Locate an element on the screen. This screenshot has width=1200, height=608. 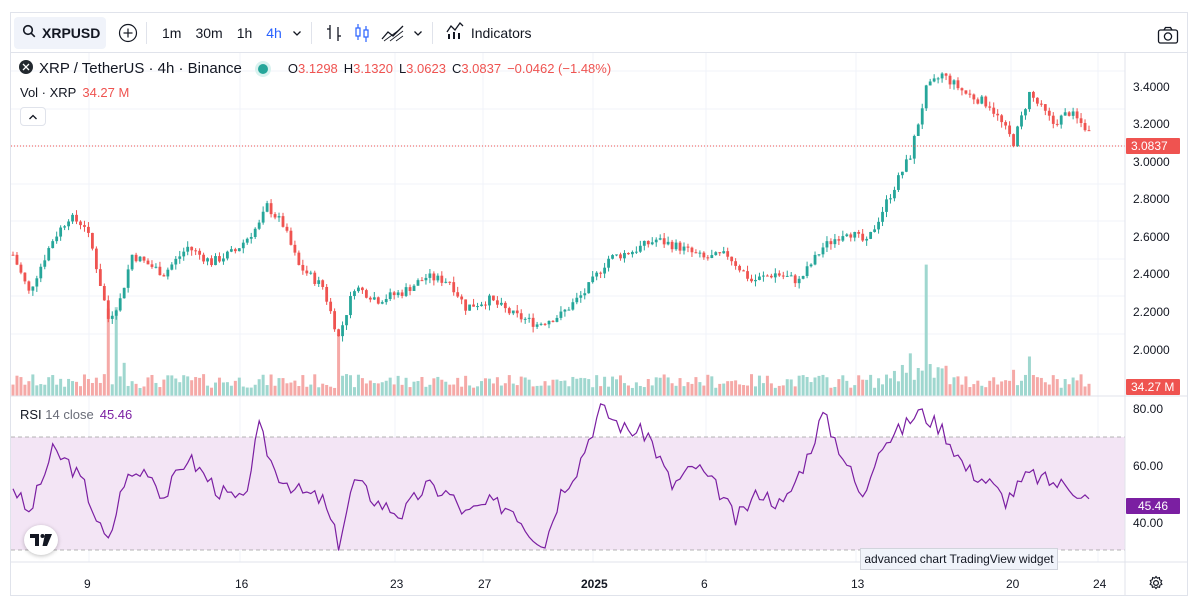
timeframe-1m: 1m is located at coordinates (172, 32).